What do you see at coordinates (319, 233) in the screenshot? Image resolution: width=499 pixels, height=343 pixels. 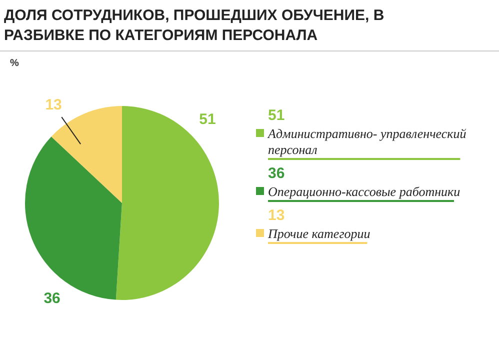 I see `legend-label: Прочие категории` at bounding box center [319, 233].